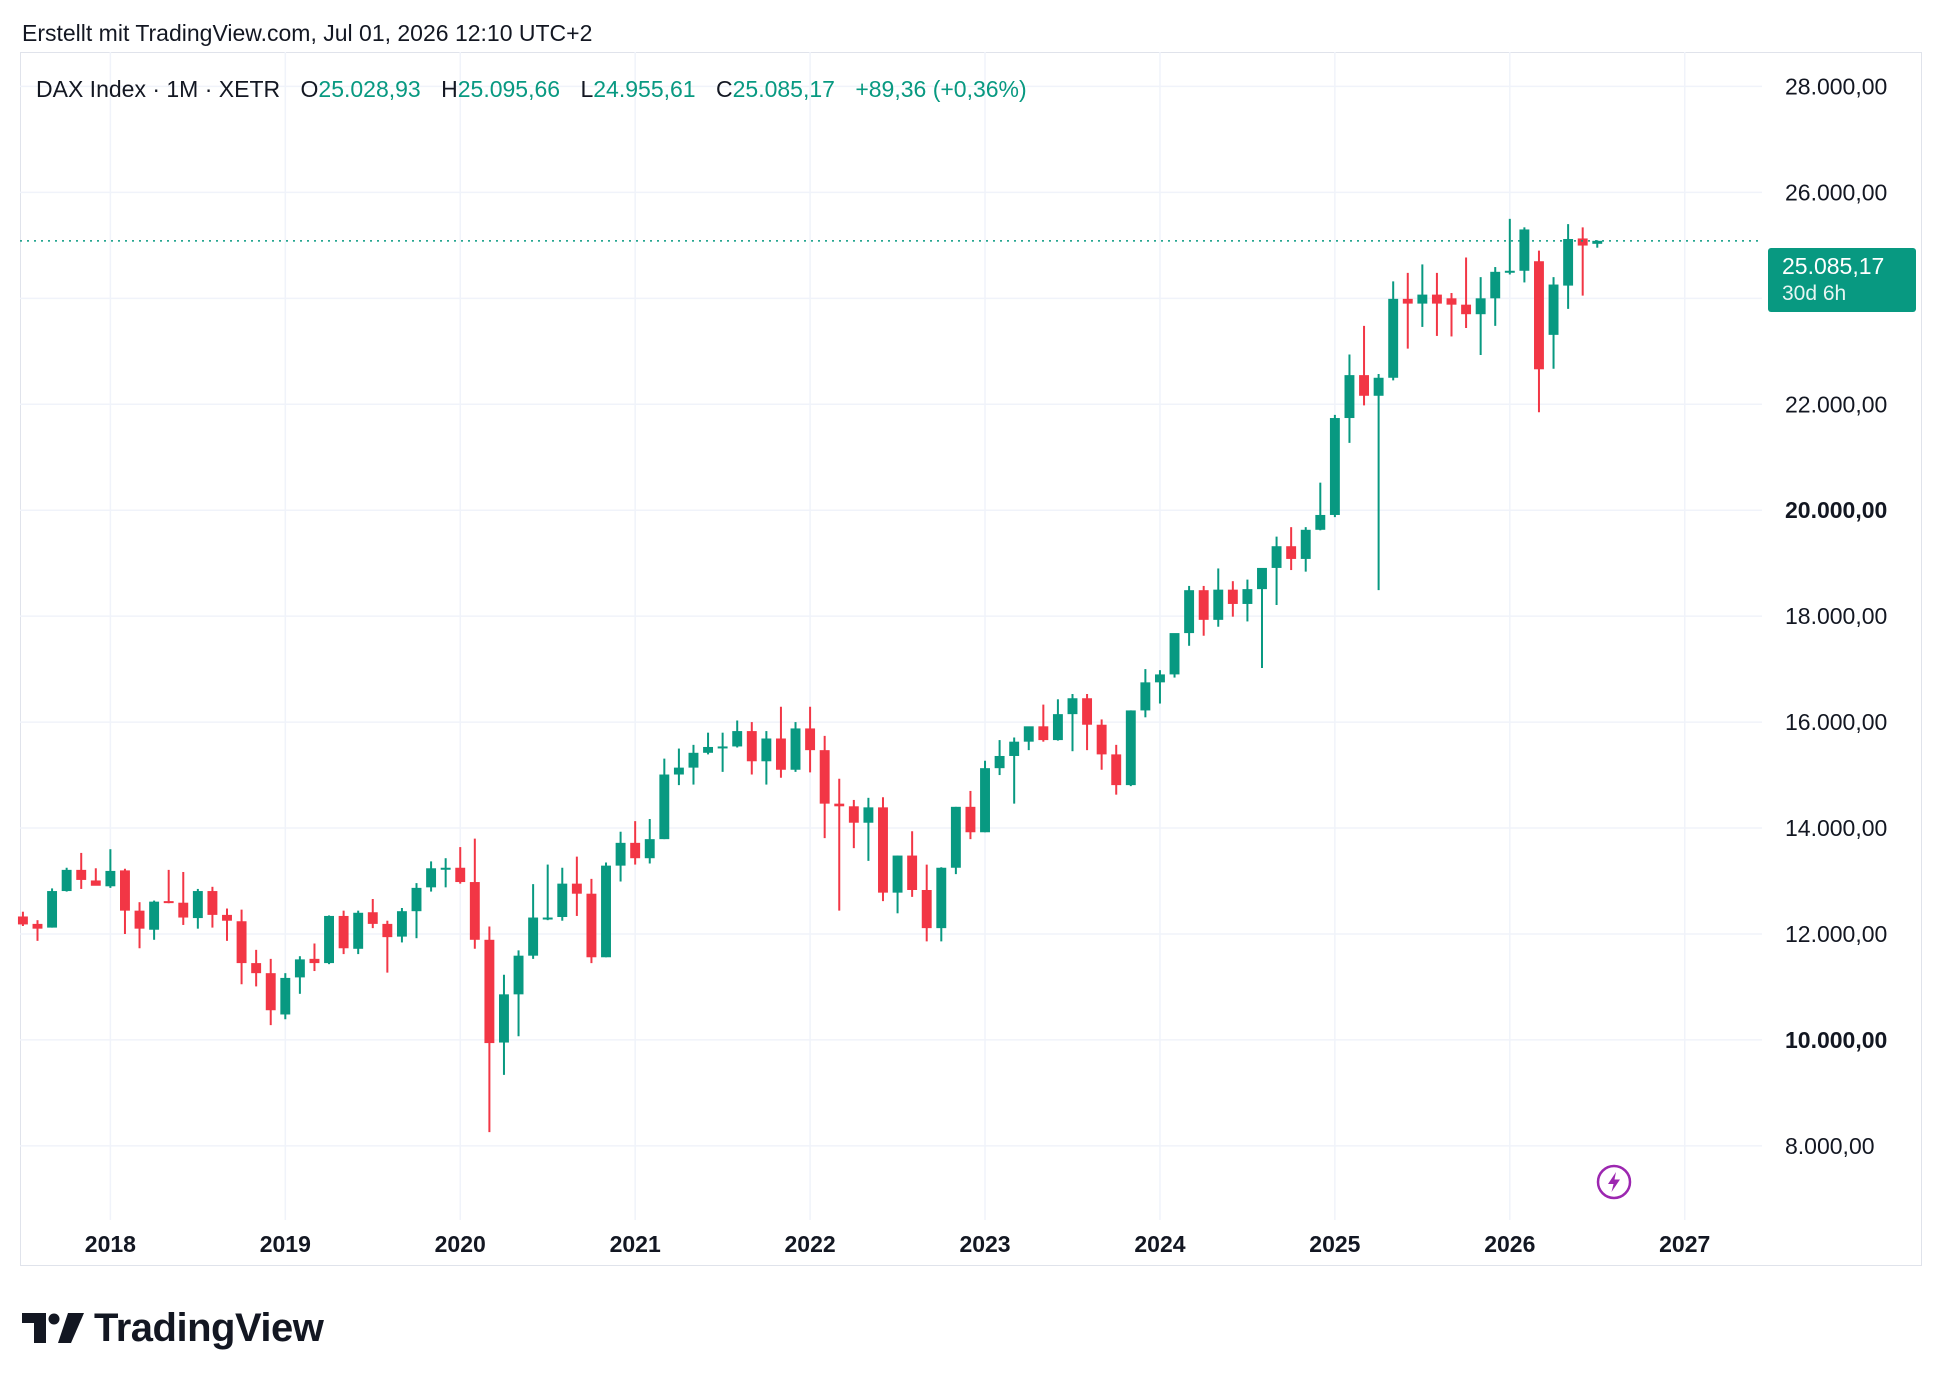 Image resolution: width=1942 pixels, height=1384 pixels. I want to click on time-tick-label: 2024, so click(1159, 1244).